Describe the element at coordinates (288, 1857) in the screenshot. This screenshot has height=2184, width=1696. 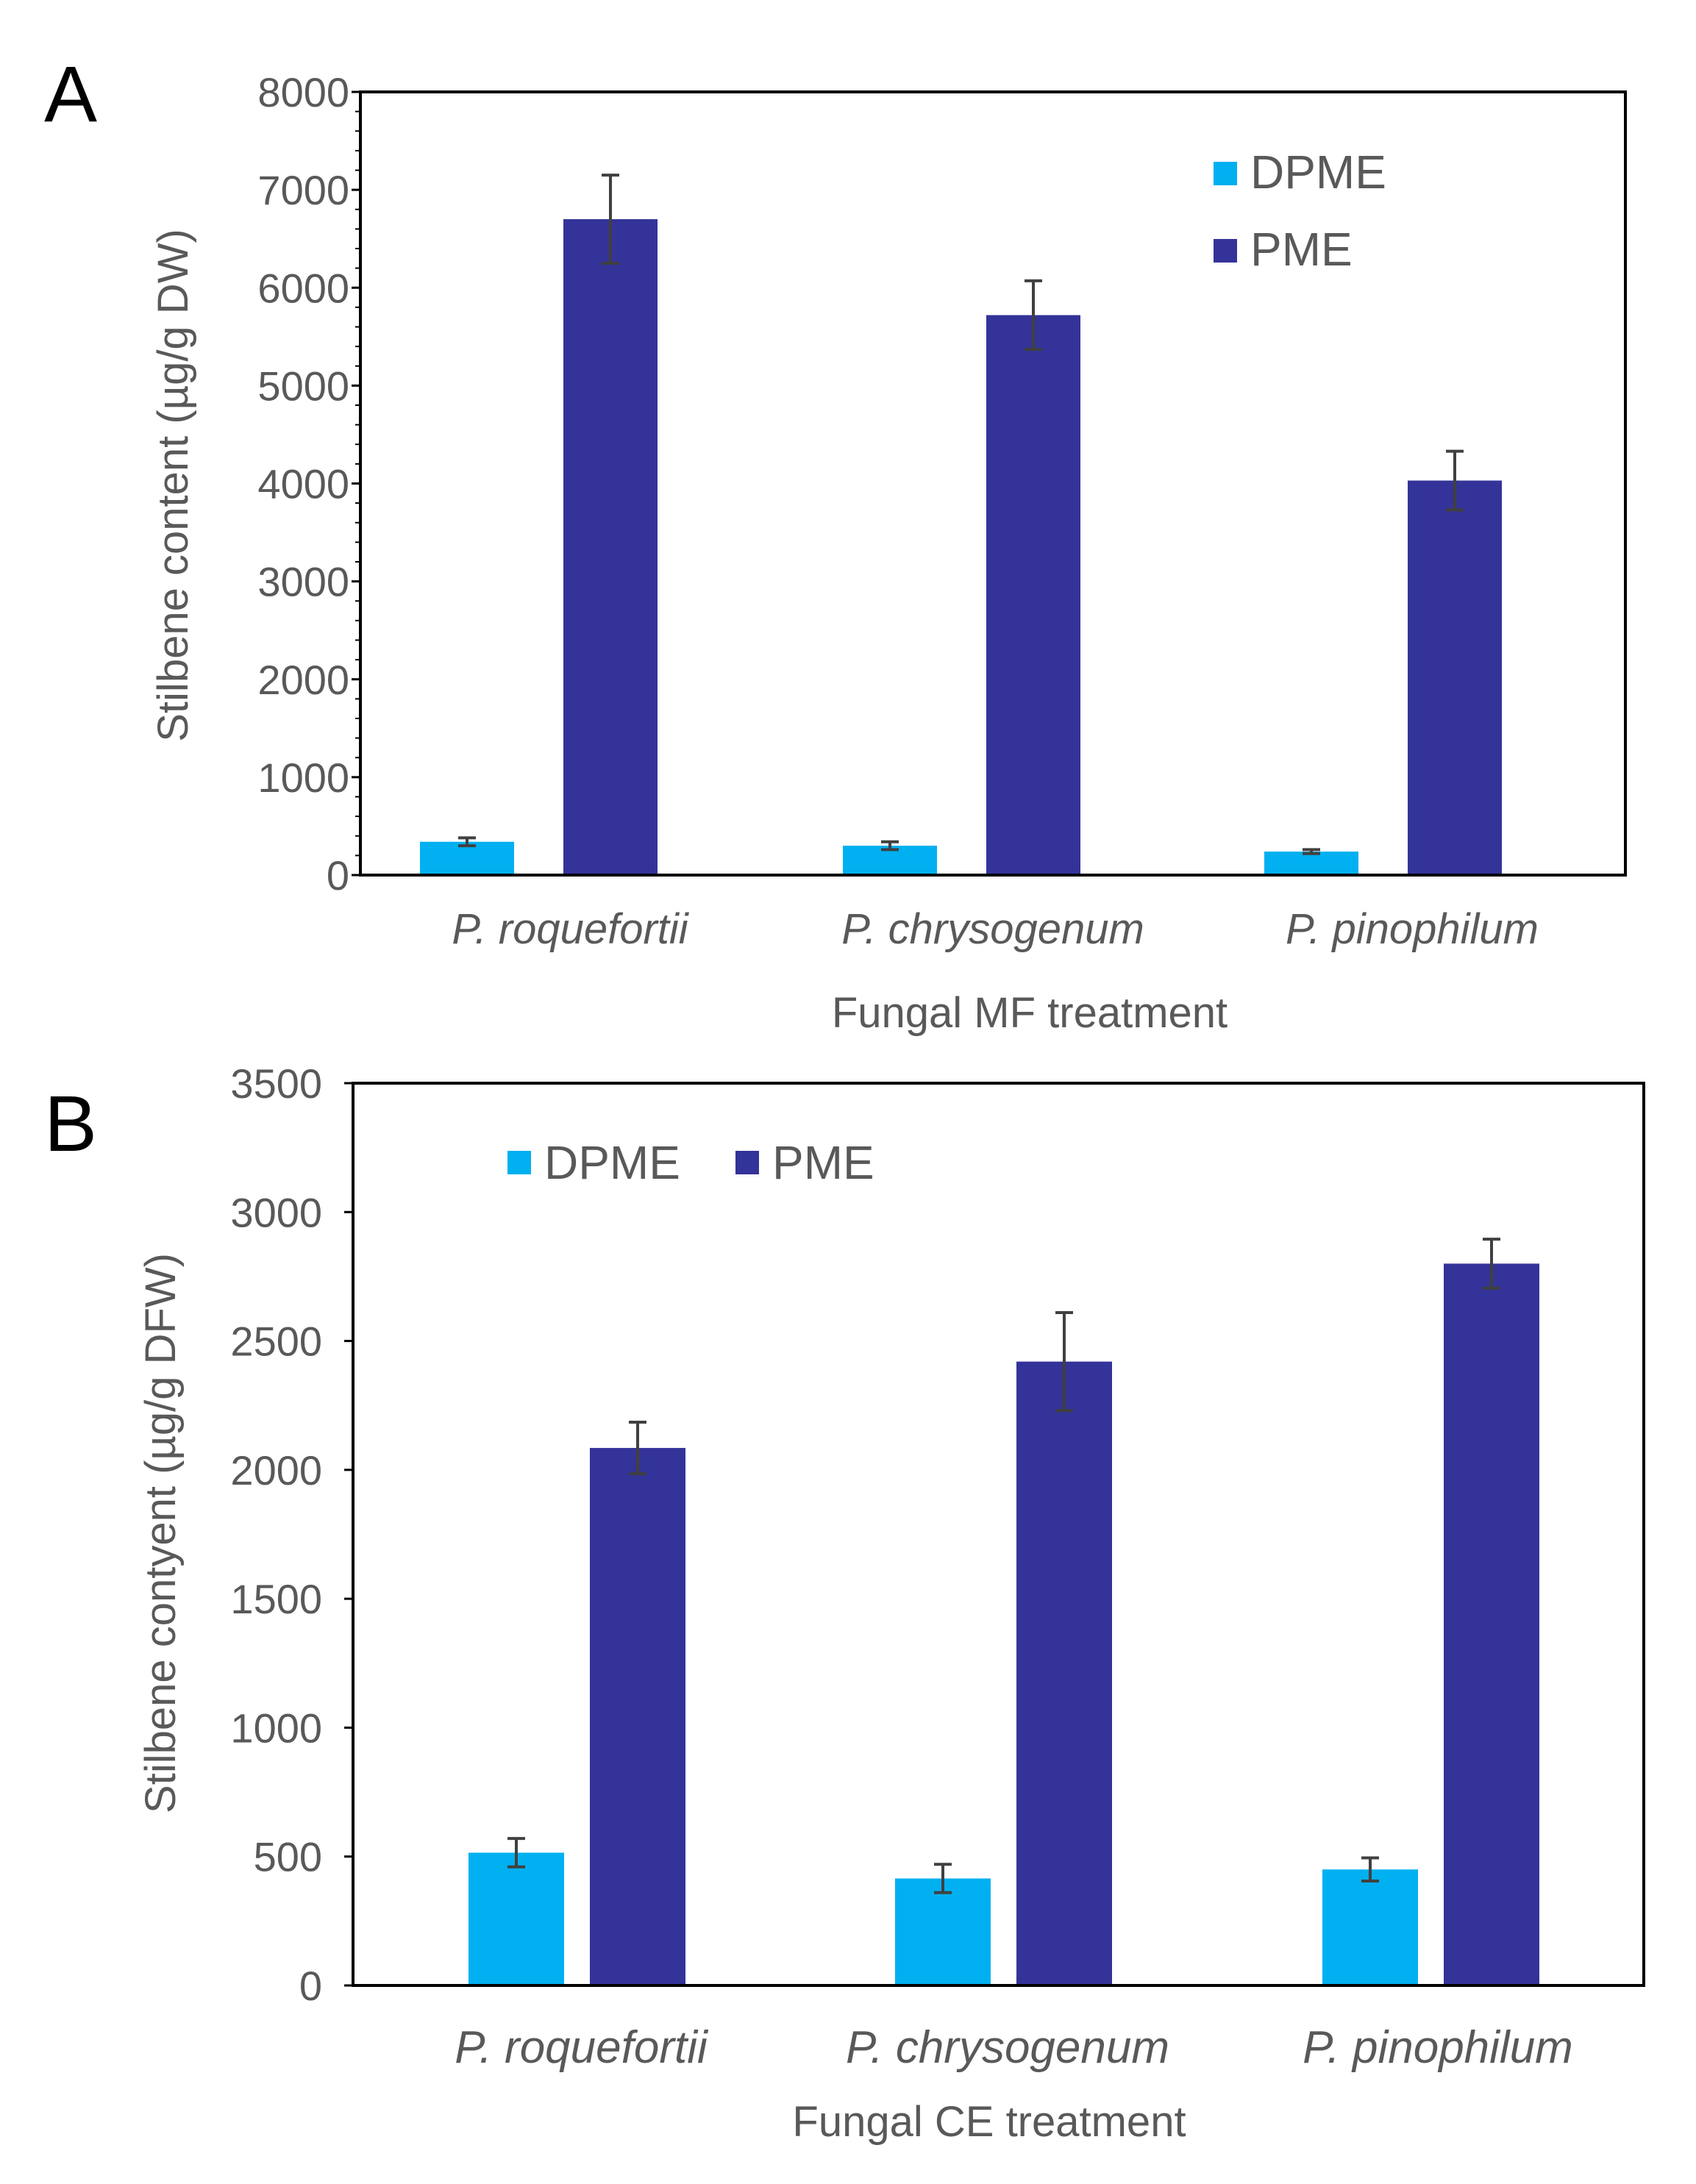
I see `y-tick-label: 500` at that location.